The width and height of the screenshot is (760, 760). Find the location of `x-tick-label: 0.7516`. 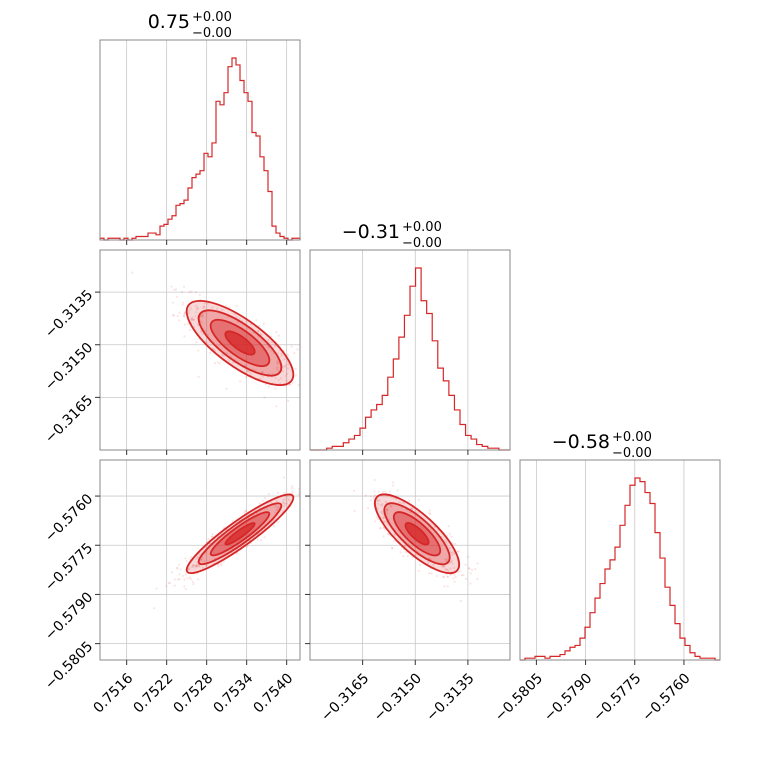

x-tick-label: 0.7516 is located at coordinates (113, 693).